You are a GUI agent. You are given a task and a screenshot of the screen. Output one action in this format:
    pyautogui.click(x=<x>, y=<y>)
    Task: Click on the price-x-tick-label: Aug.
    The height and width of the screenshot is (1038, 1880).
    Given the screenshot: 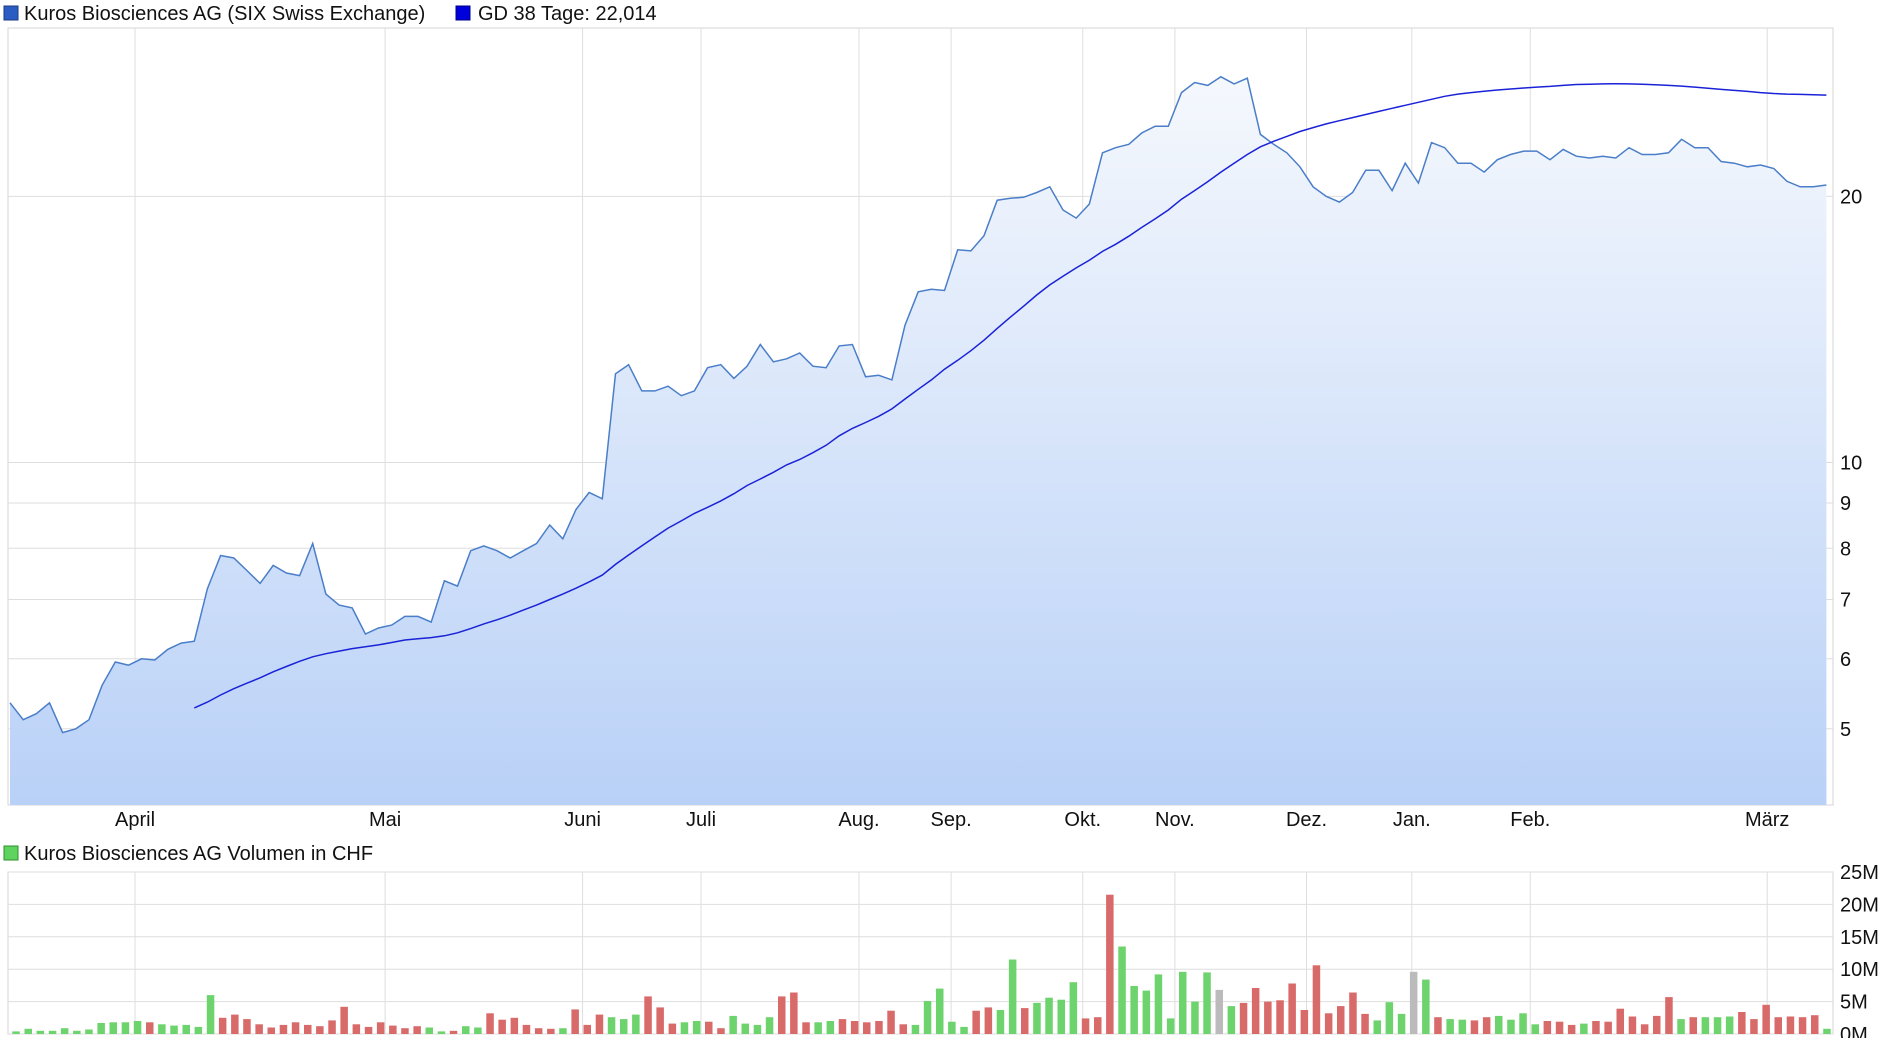 What is the action you would take?
    pyautogui.click(x=858, y=820)
    